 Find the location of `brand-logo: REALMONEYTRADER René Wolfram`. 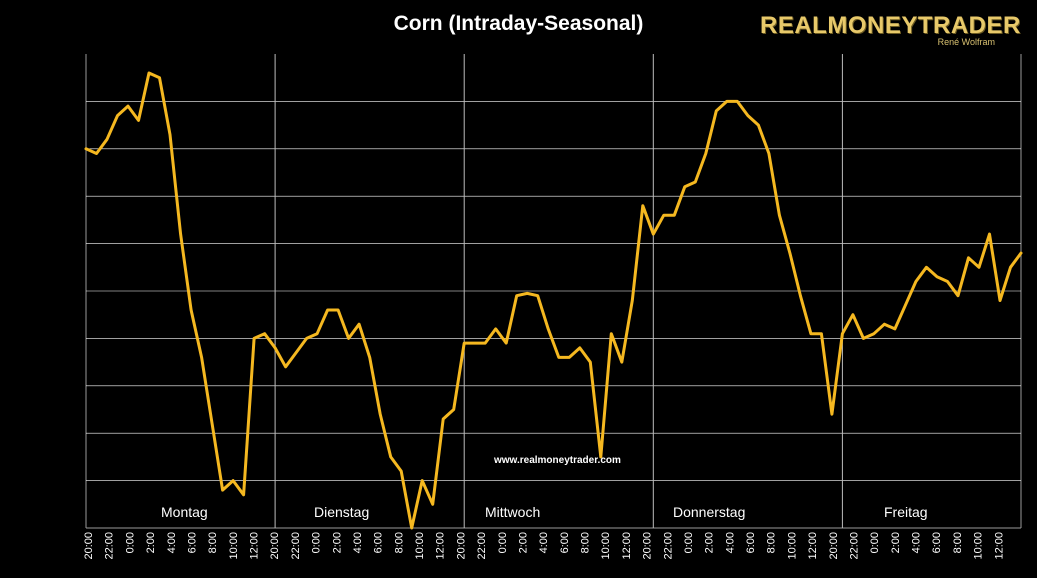

brand-logo: REALMONEYTRADER René Wolfram is located at coordinates (890, 29).